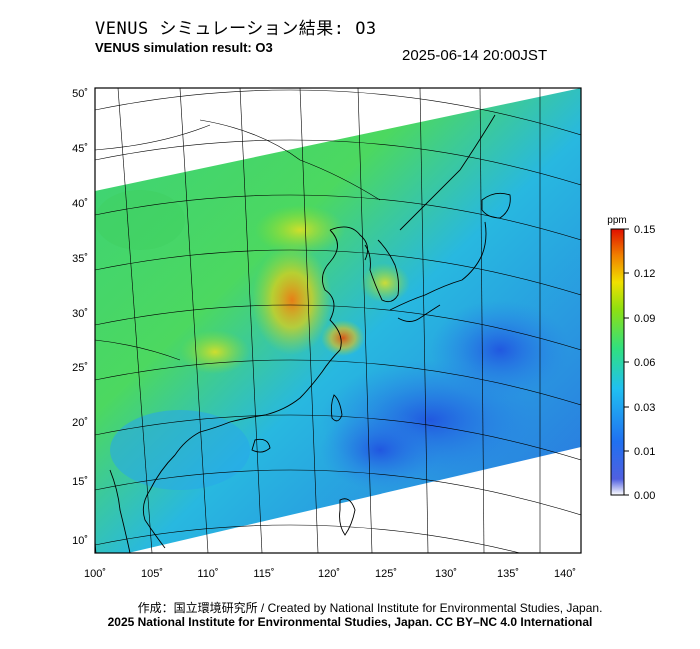 The height and width of the screenshot is (649, 700). I want to click on colorbar-label-0.12: 0.12, so click(644, 274).